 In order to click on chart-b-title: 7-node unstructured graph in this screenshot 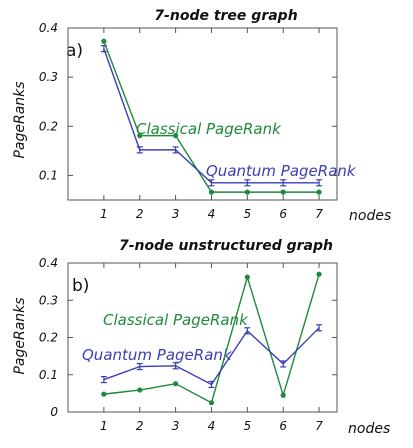, I will do `click(226, 246)`.